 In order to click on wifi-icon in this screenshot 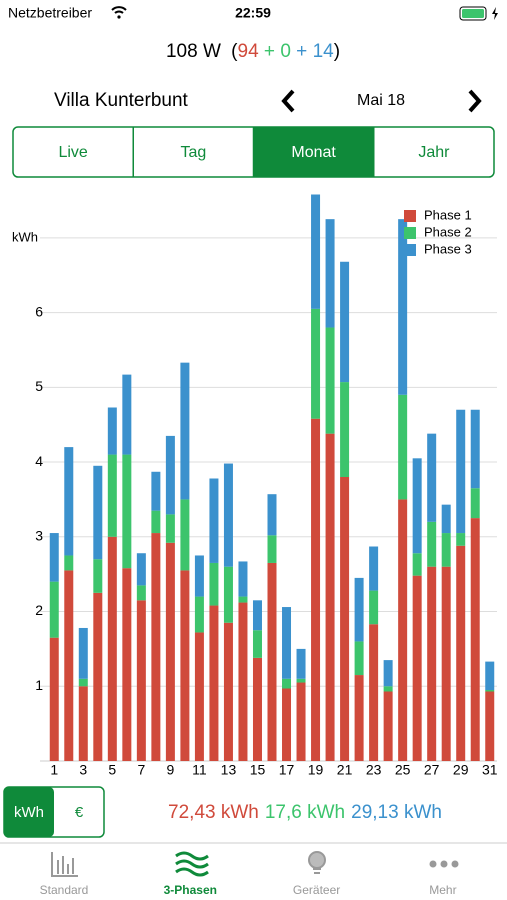, I will do `click(119, 10)`.